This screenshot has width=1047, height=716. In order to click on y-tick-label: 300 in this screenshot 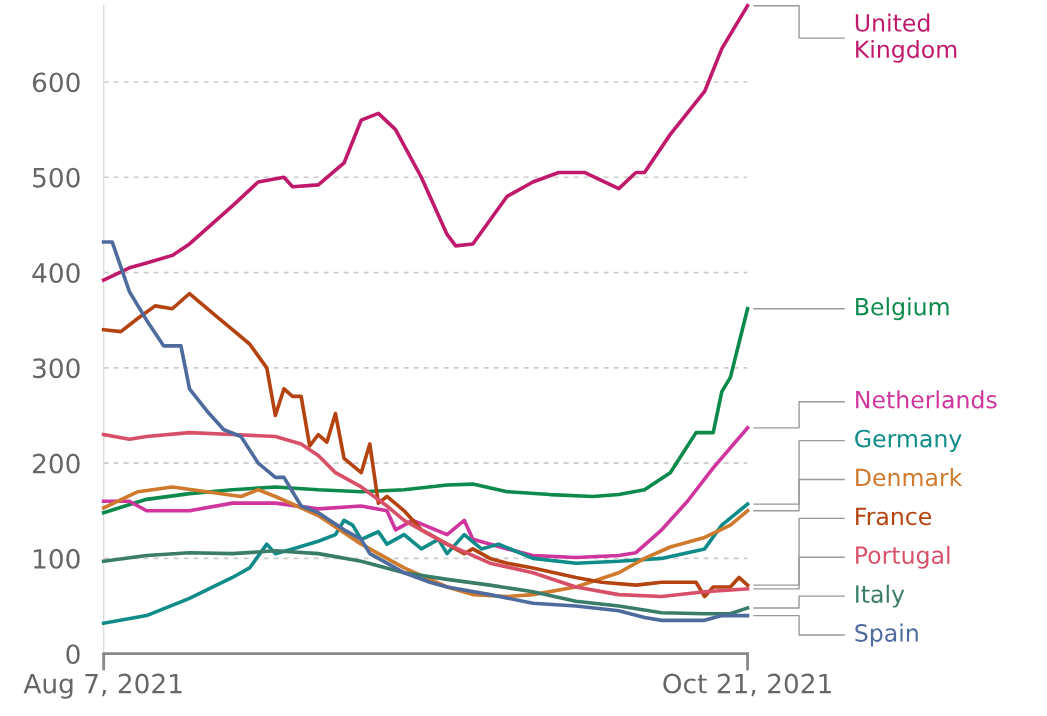, I will do `click(56, 368)`.